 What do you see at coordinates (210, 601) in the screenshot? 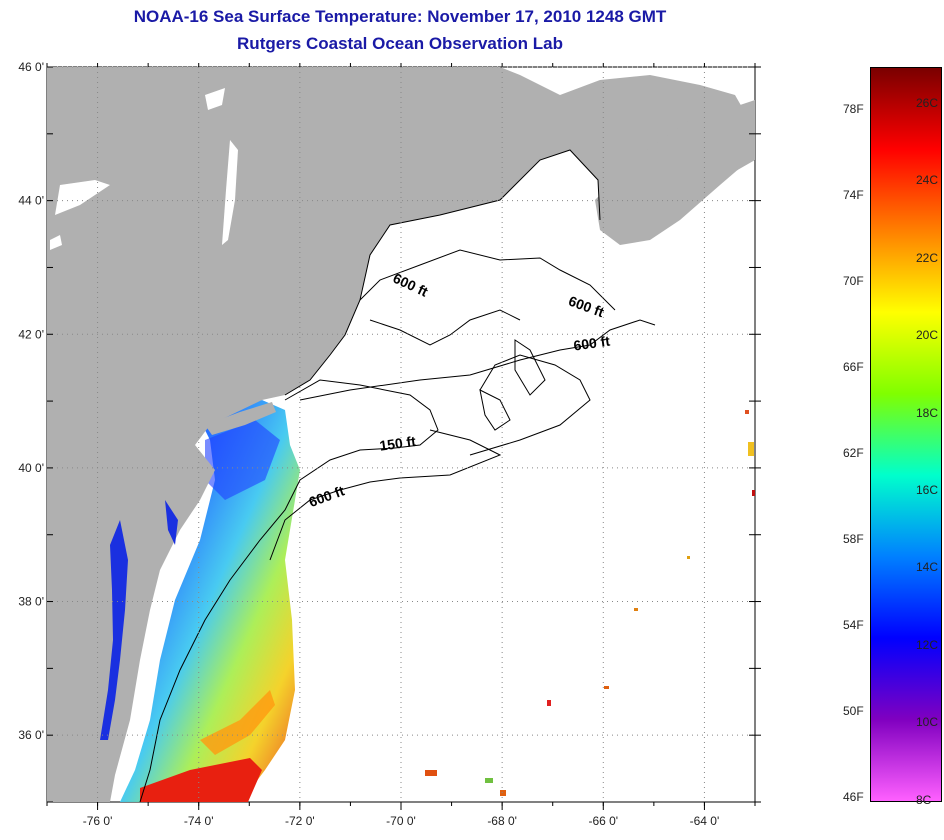
I see `sst-swath` at bounding box center [210, 601].